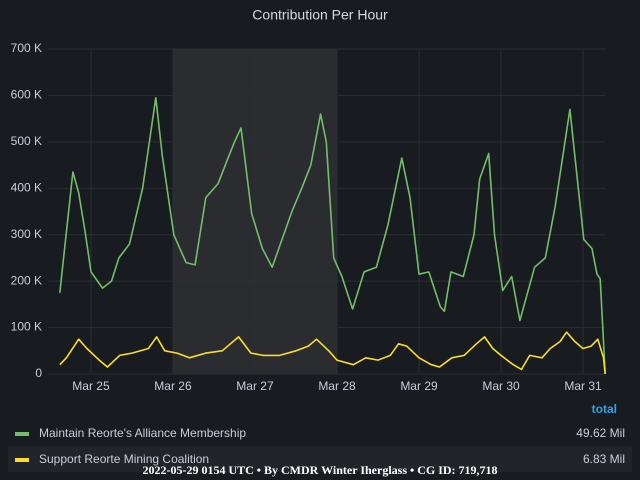 This screenshot has width=640, height=480. What do you see at coordinates (38, 373) in the screenshot?
I see `y-tick-label: 0` at bounding box center [38, 373].